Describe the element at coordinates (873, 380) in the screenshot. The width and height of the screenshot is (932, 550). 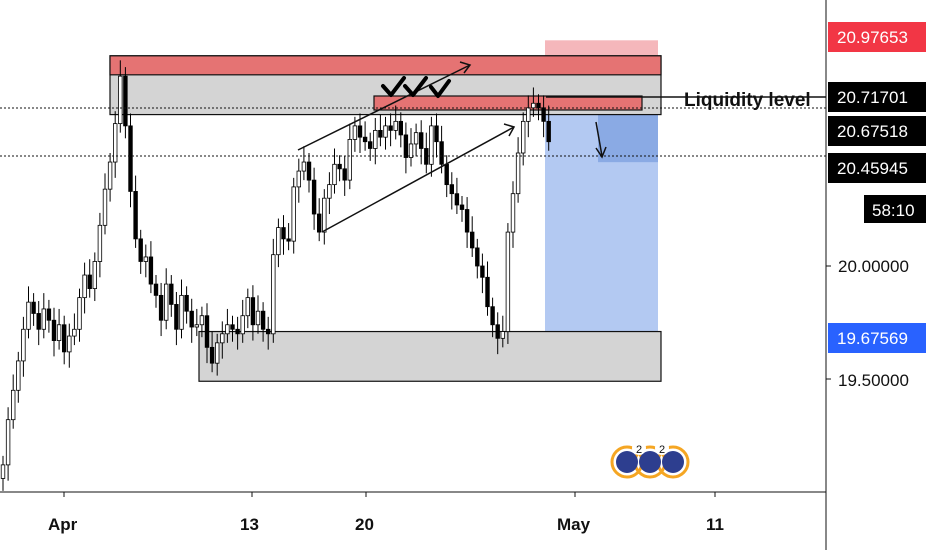
I see `y-tick-label: 19.50000` at that location.